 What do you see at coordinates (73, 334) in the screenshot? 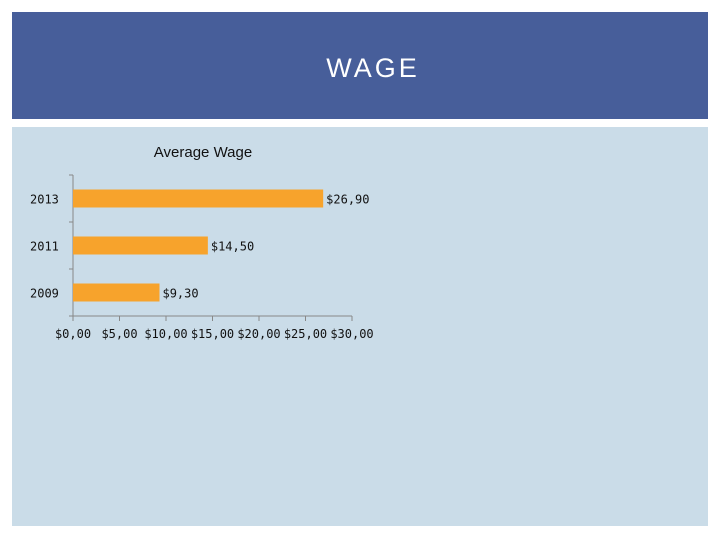
I see `x-tick-label: $0,00` at bounding box center [73, 334].